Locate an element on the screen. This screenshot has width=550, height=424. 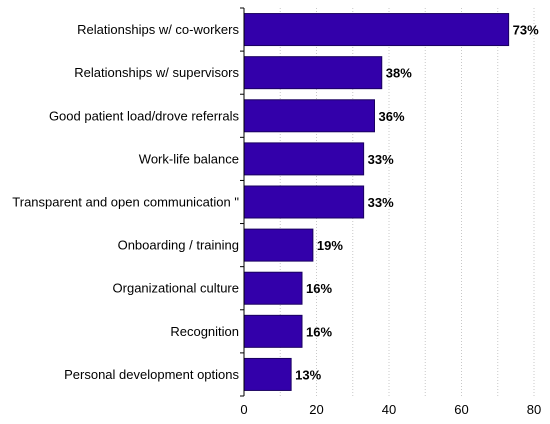
category-label: Transparent and open communication " is located at coordinates (125, 202).